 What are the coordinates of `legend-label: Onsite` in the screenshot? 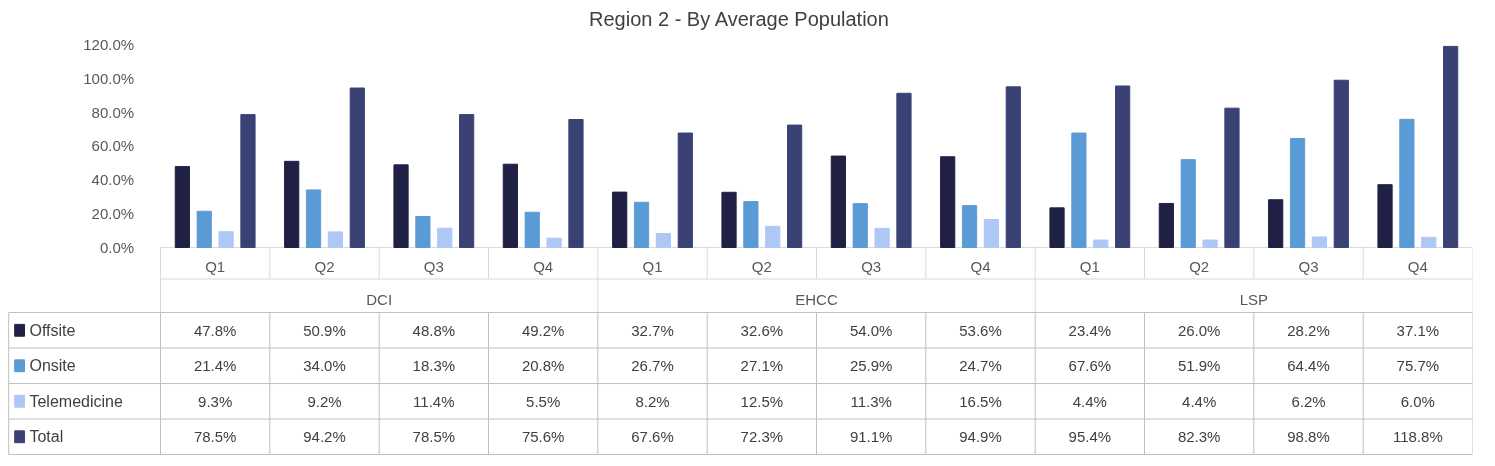 It's located at (52, 366).